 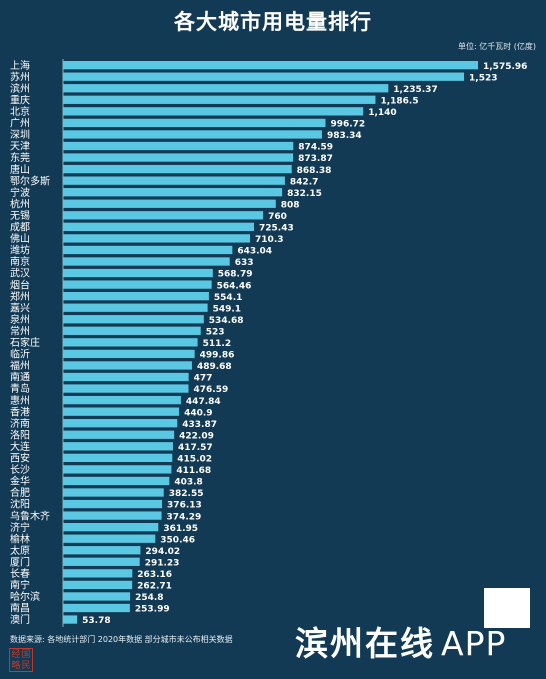 What do you see at coordinates (20, 504) in the screenshot?
I see `category-label: 沈阳` at bounding box center [20, 504].